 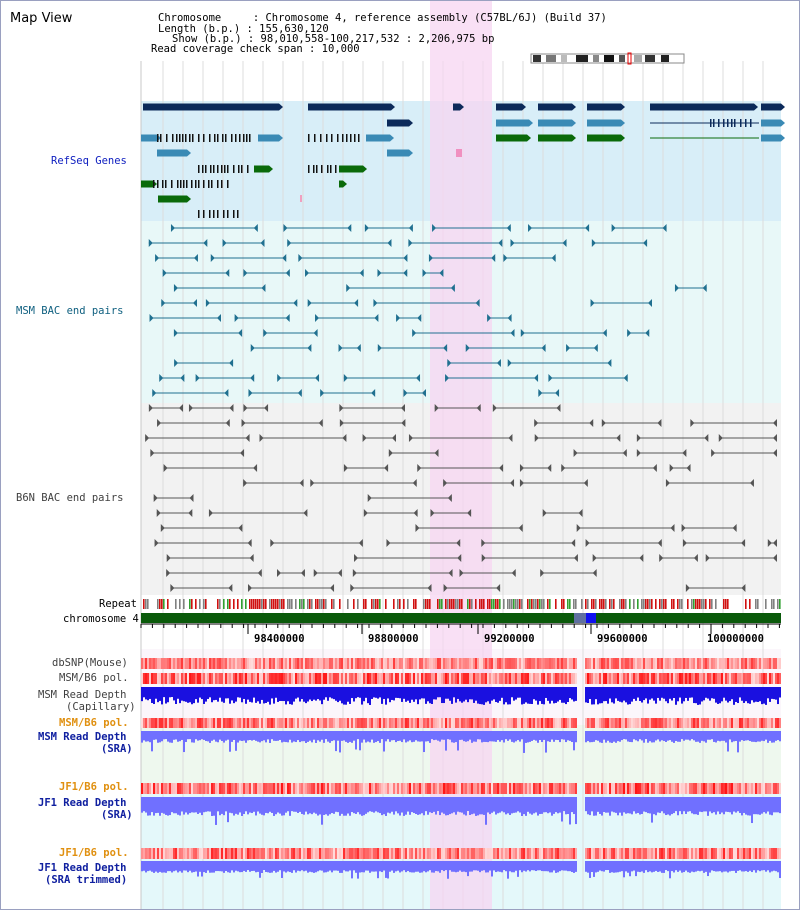 I want to click on ideogram-band, so click(x=609, y=58).